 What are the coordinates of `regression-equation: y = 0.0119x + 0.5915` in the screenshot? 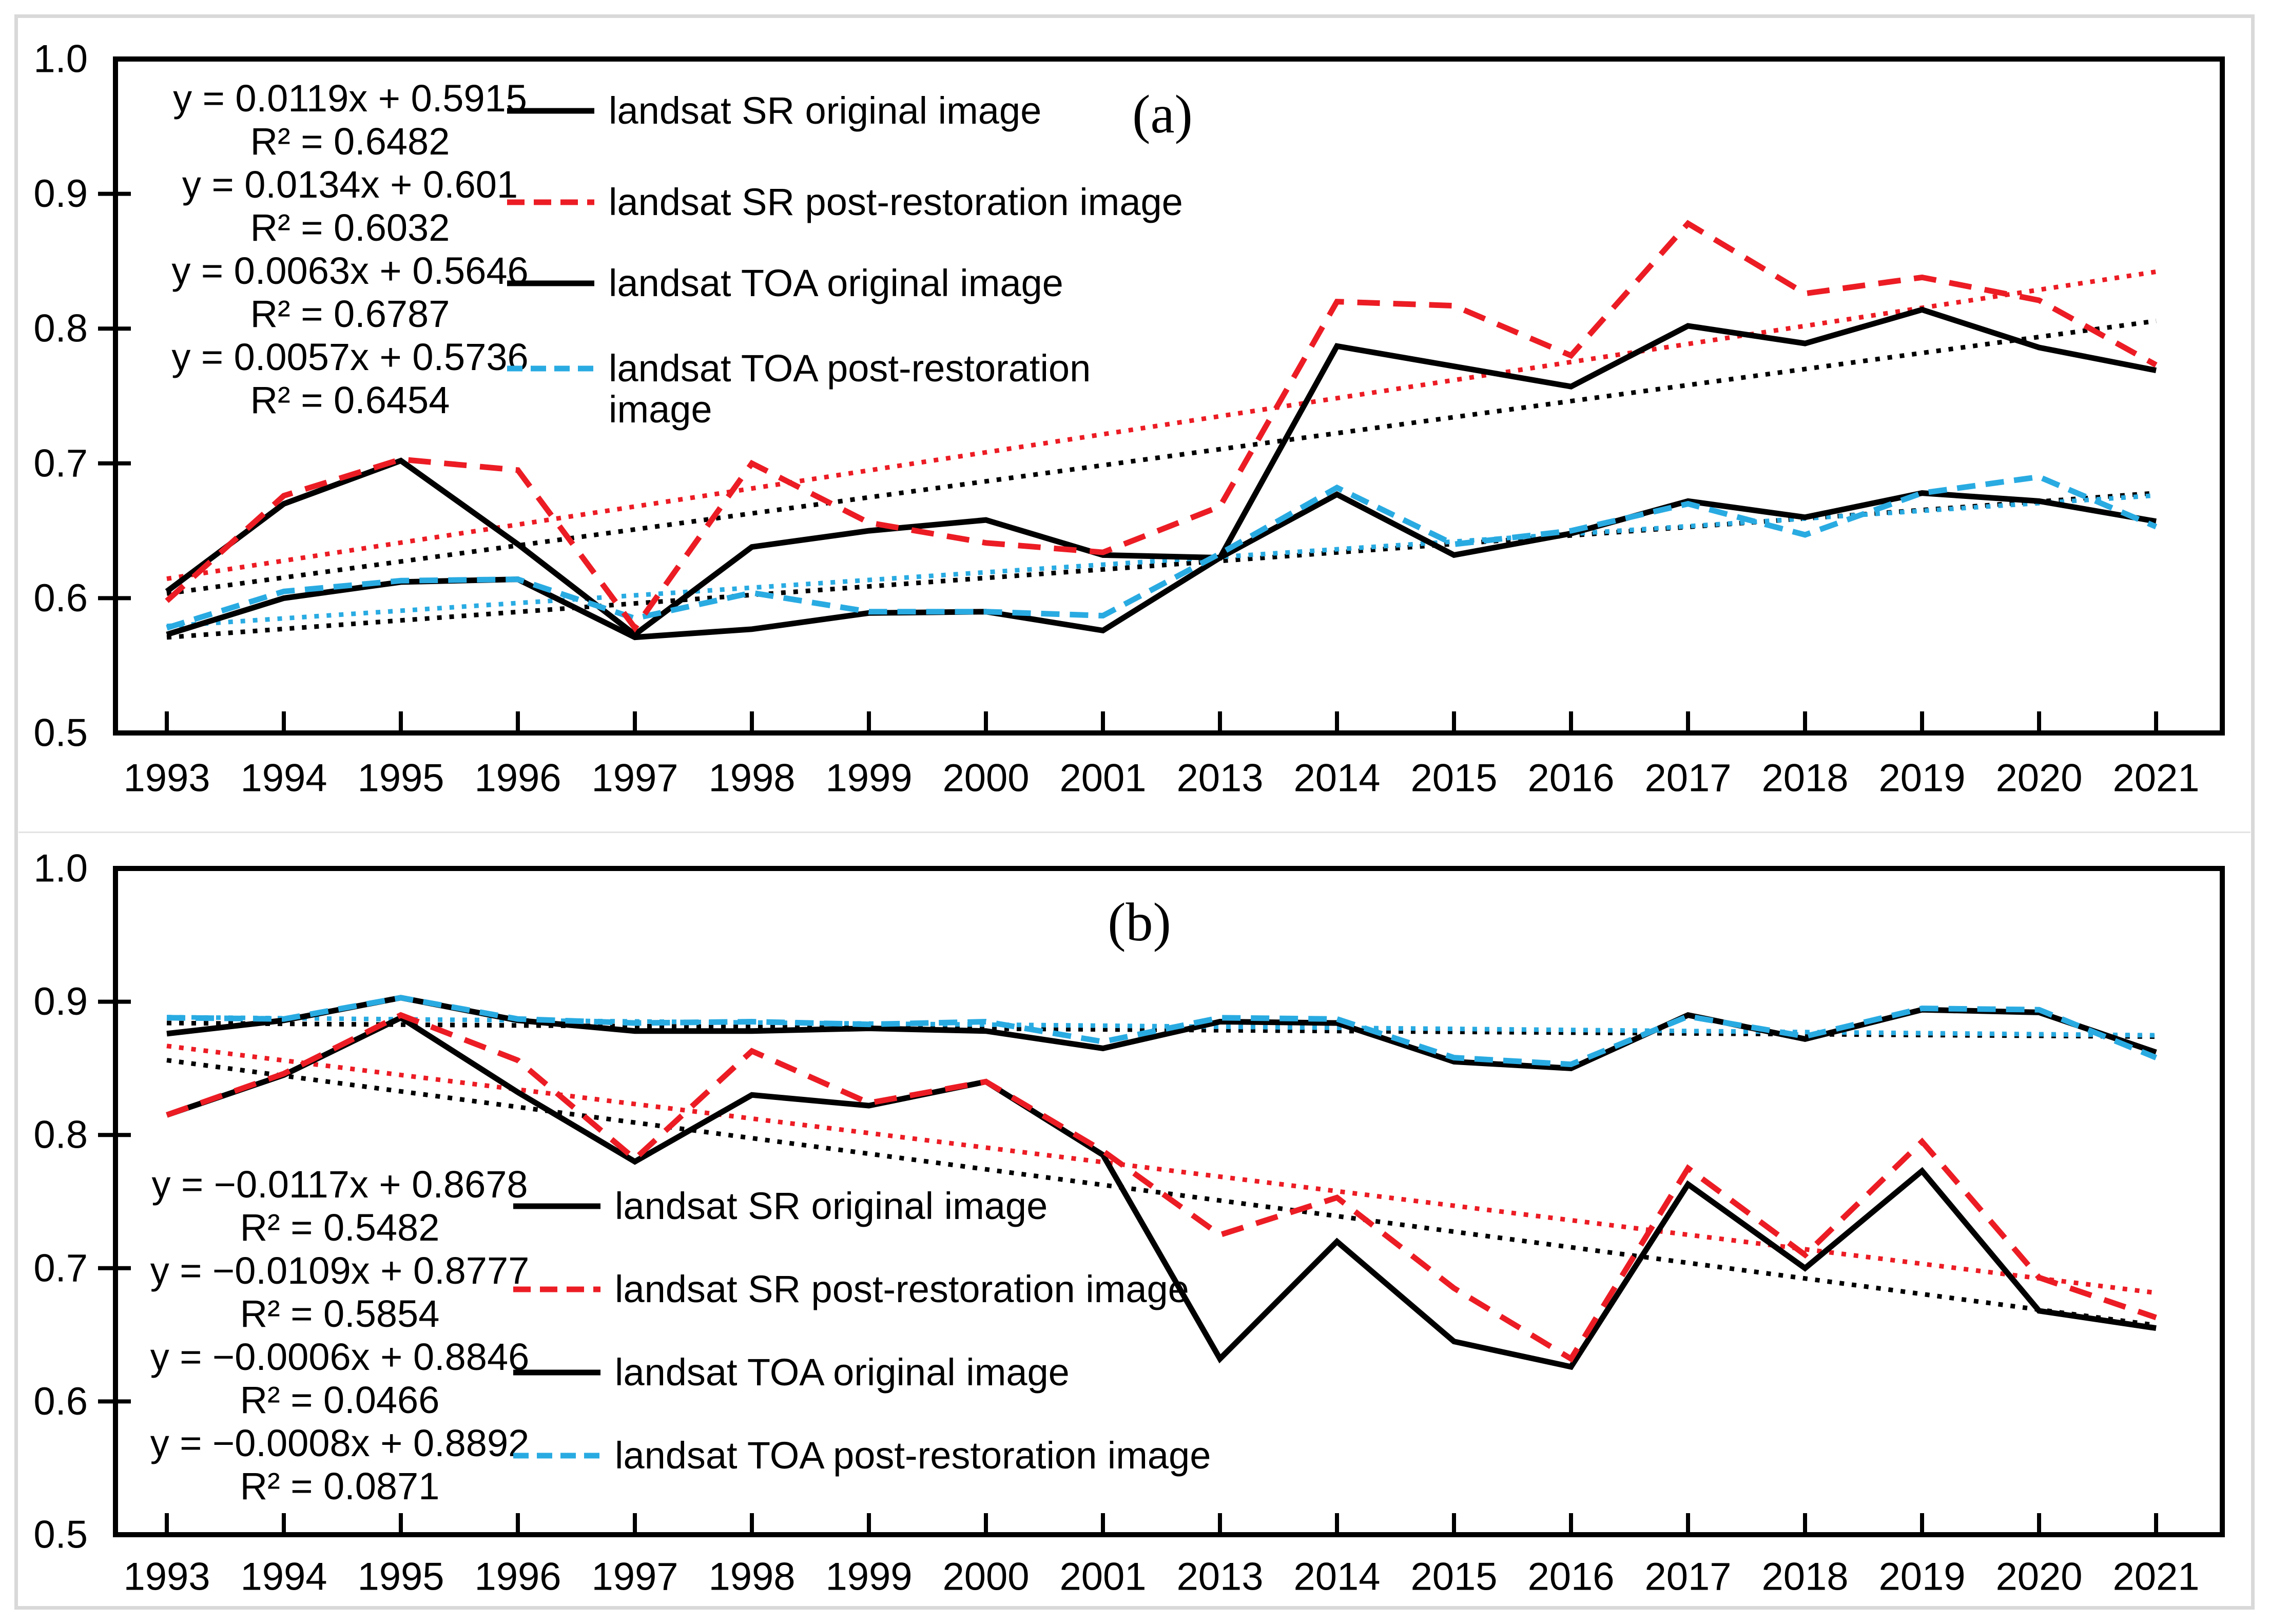 It's located at (350, 99).